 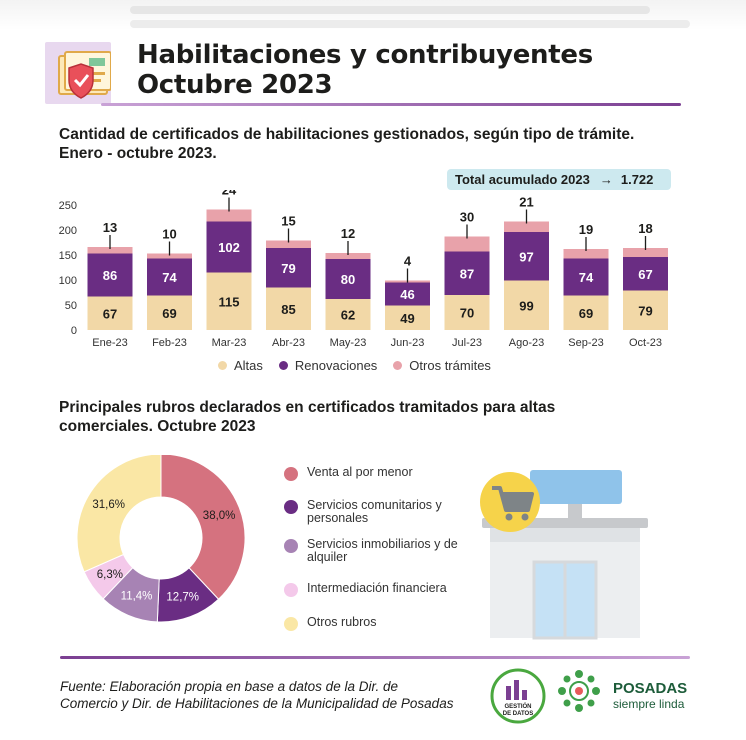 I want to click on top-faded-text, so click(x=373, y=15).